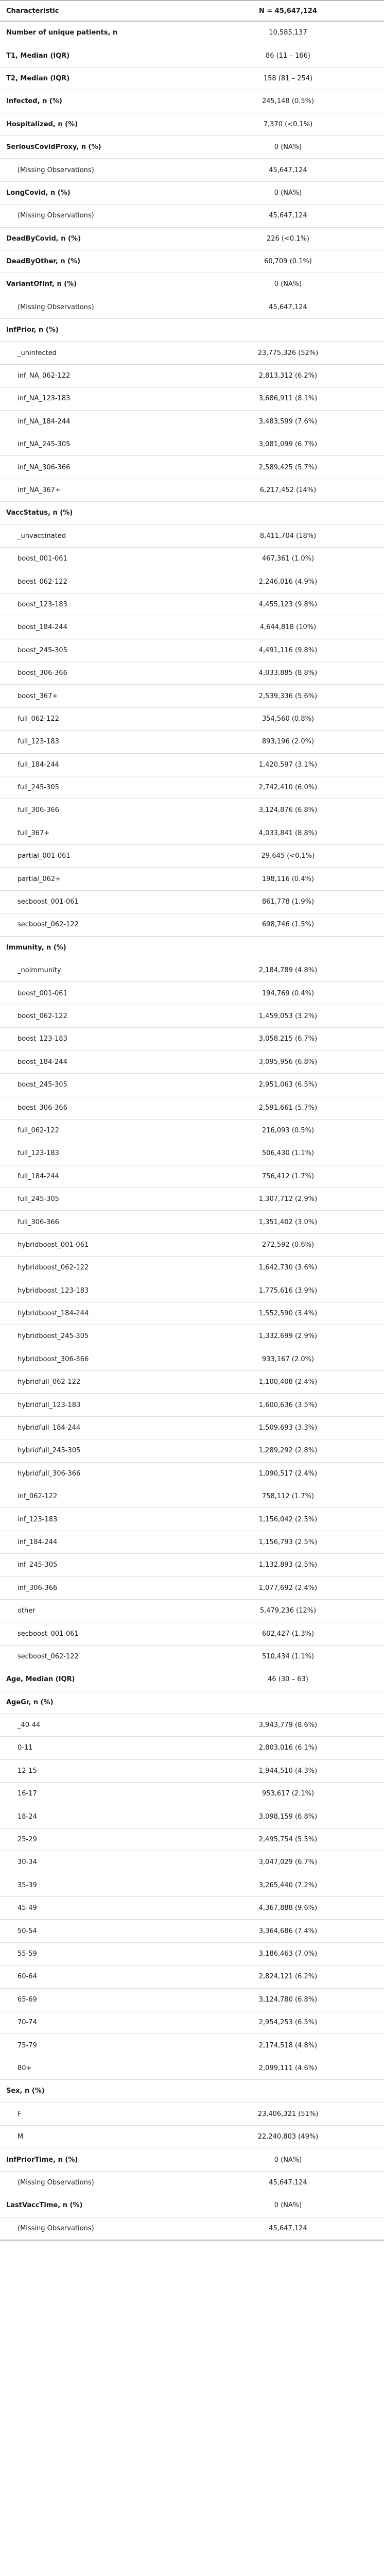 This screenshot has width=384, height=2576. Describe the element at coordinates (288, 1977) in the screenshot. I see `row-value: 2,824,121 (6.2%)` at that location.